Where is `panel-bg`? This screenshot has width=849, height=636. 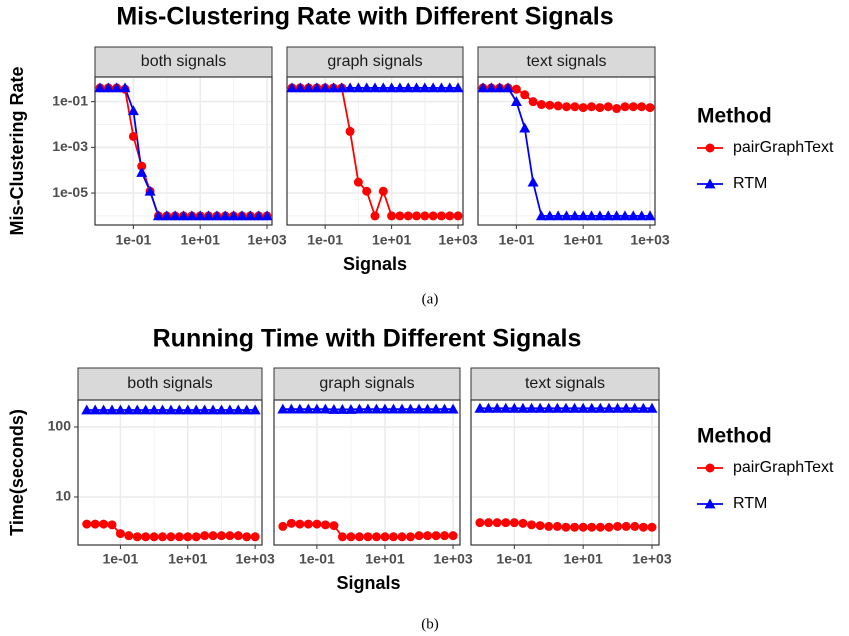 panel-bg is located at coordinates (170, 472).